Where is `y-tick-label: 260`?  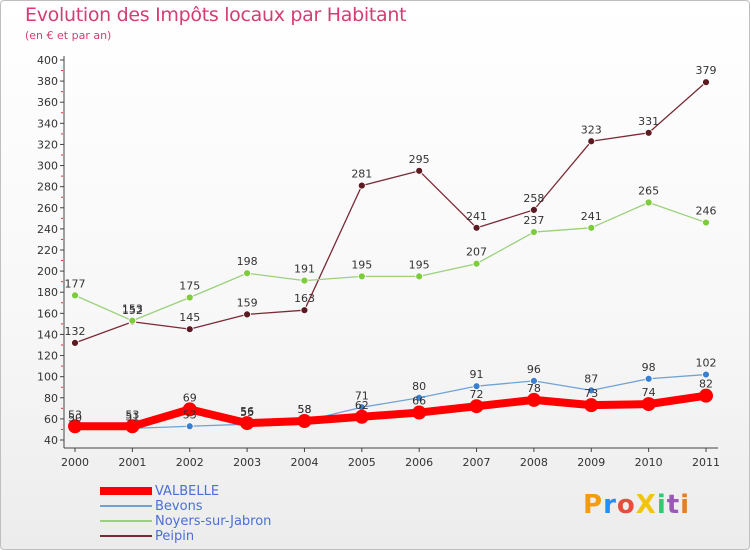 y-tick-label: 260 is located at coordinates (47, 208).